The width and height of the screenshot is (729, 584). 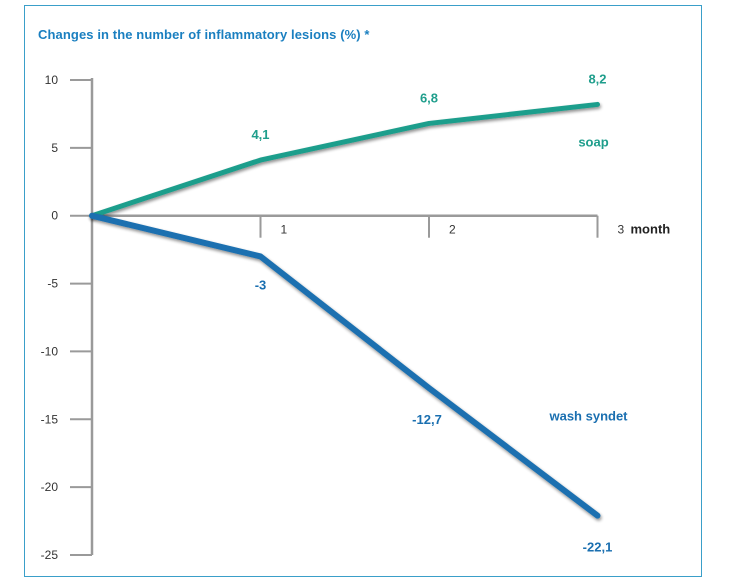 I want to click on y-tick-label: -25, so click(x=50, y=555).